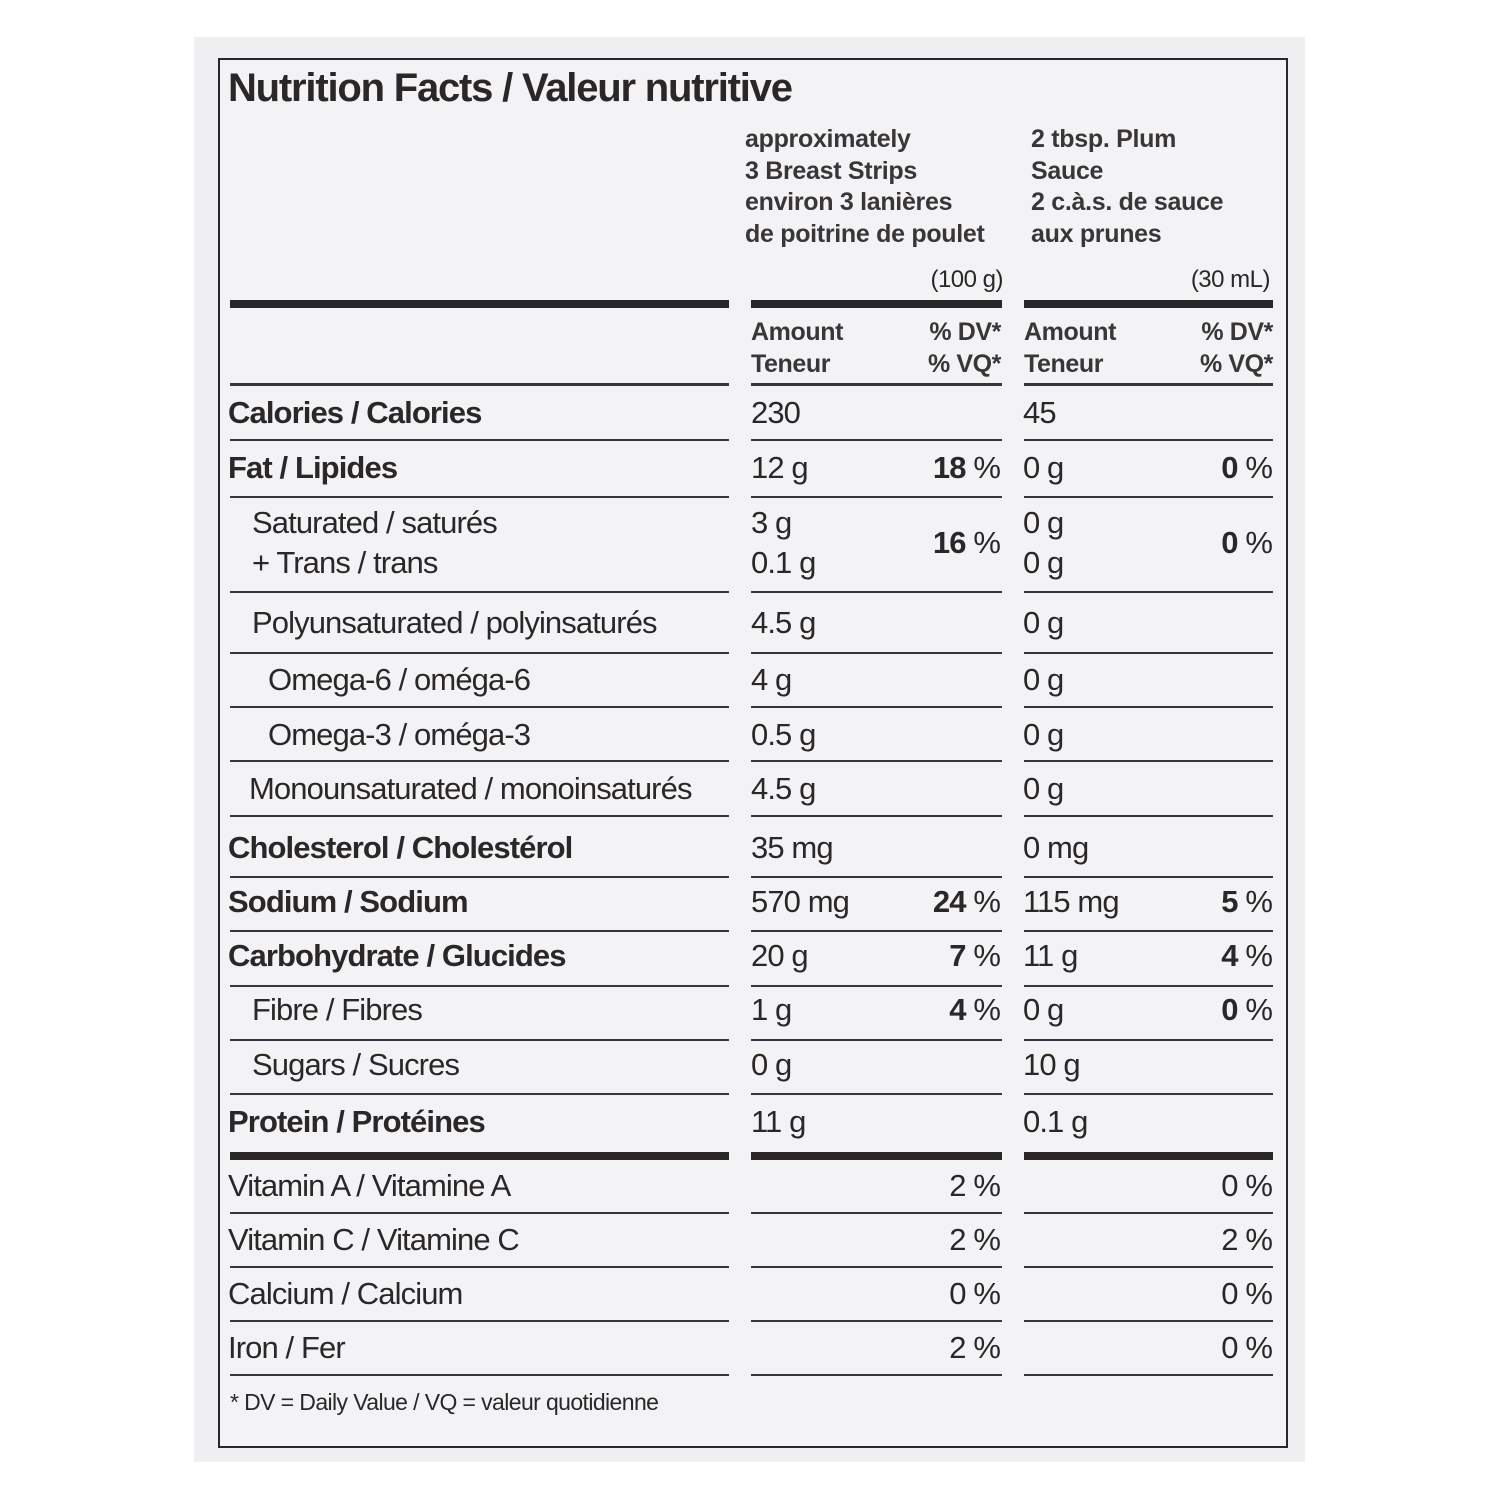 The image size is (1500, 1500). Describe the element at coordinates (949, 901) in the screenshot. I see `dv-number: 24` at that location.